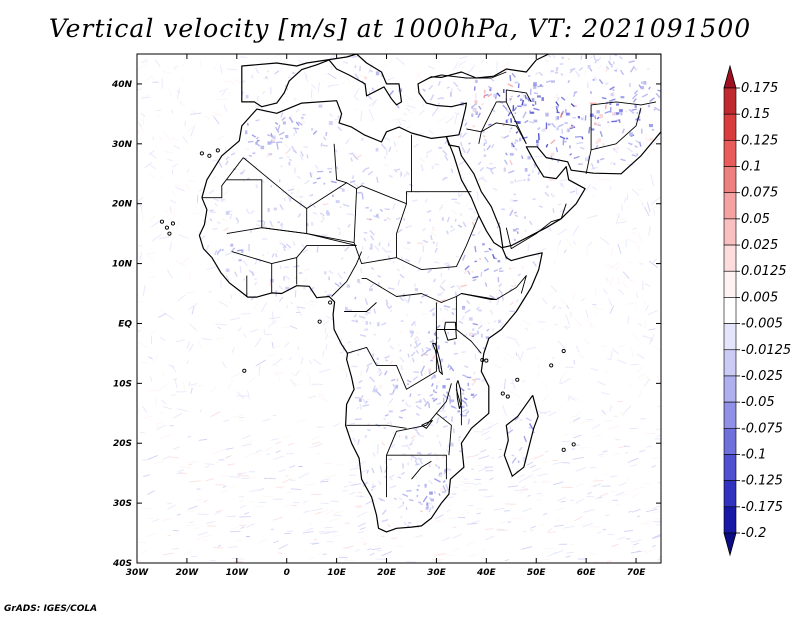 The width and height of the screenshot is (800, 618). Describe the element at coordinates (122, 145) in the screenshot. I see `y-tick-label: 30N` at that location.